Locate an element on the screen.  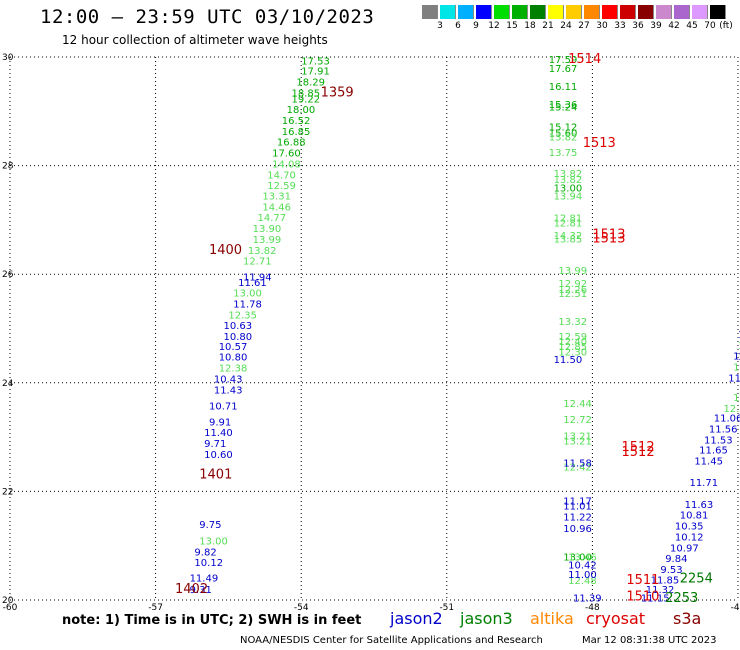
pass-time-label: 1513 is located at coordinates (608, 238).